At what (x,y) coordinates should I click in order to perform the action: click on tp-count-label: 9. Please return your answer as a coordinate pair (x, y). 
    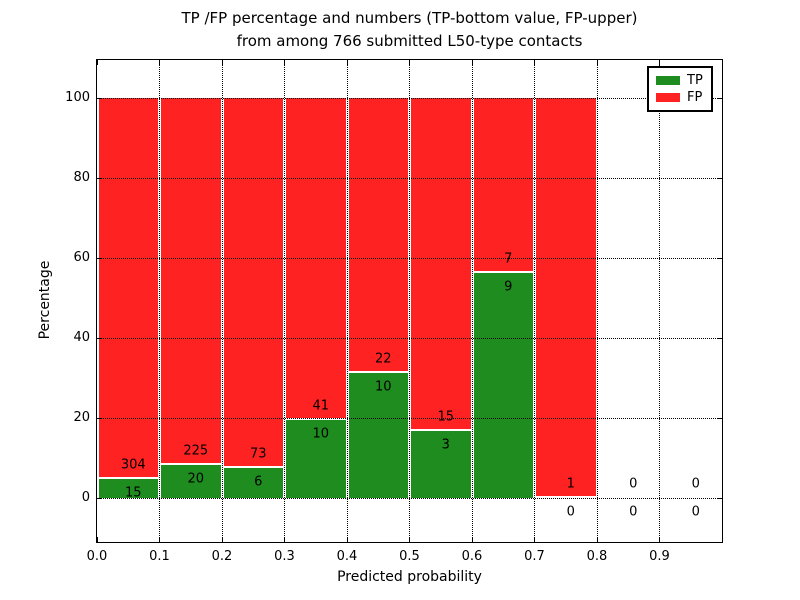
    Looking at the image, I should click on (508, 287).